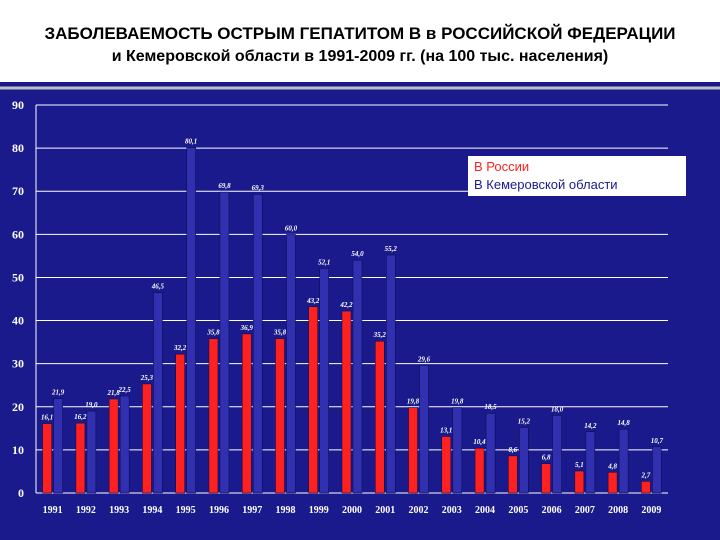 The image size is (720, 540). Describe the element at coordinates (590, 426) in the screenshot. I see `data-label-kemerovo: 14,2` at that location.